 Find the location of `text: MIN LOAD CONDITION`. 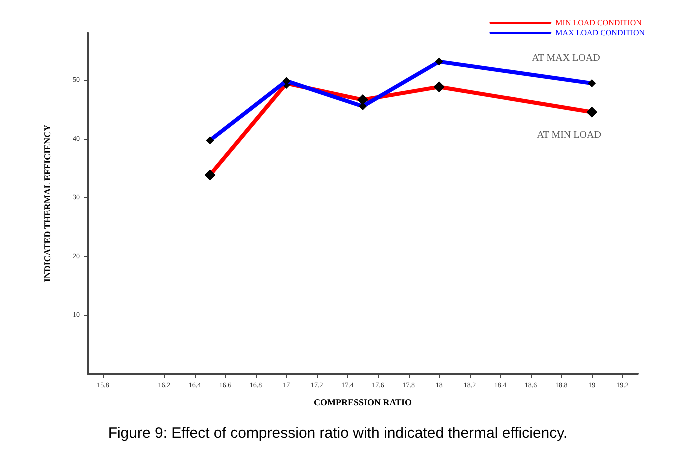

text: MIN LOAD CONDITION is located at coordinates (599, 23).